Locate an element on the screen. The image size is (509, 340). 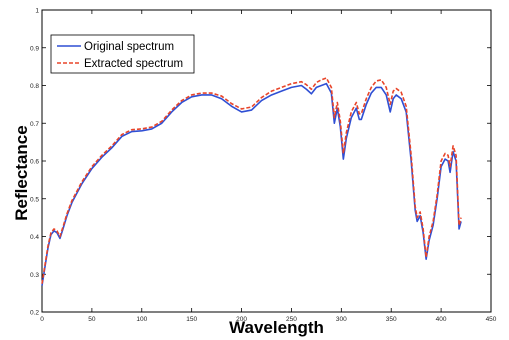
y-tick-label: 0.4 is located at coordinates (34, 237).